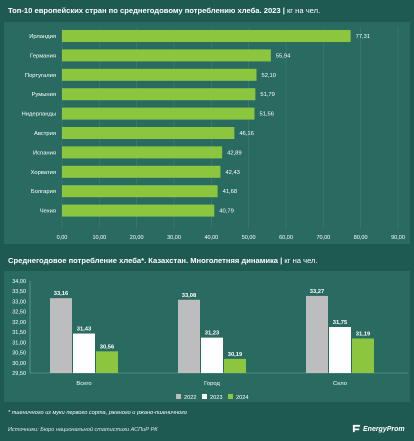 The width and height of the screenshot is (414, 441). What do you see at coordinates (378, 428) in the screenshot?
I see `energyprom-logo: EnergyProm` at bounding box center [378, 428].